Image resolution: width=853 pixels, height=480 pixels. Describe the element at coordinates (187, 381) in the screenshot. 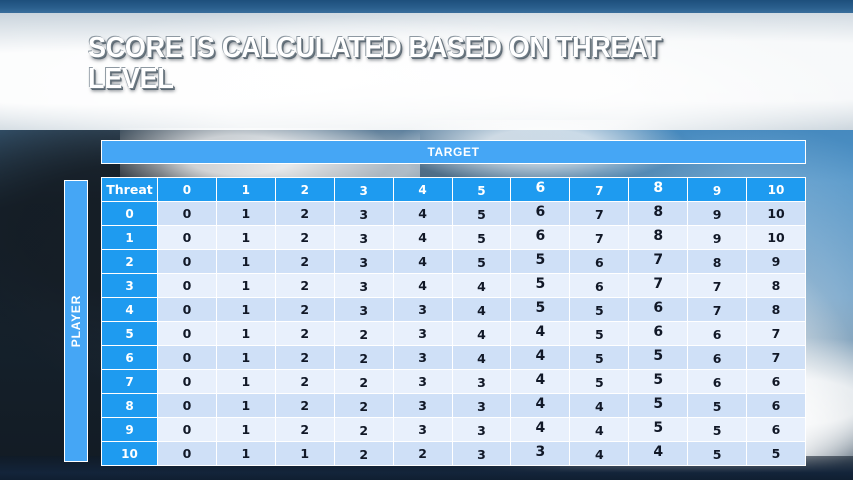

I see `matrix-cell-7-0: 0` at that location.